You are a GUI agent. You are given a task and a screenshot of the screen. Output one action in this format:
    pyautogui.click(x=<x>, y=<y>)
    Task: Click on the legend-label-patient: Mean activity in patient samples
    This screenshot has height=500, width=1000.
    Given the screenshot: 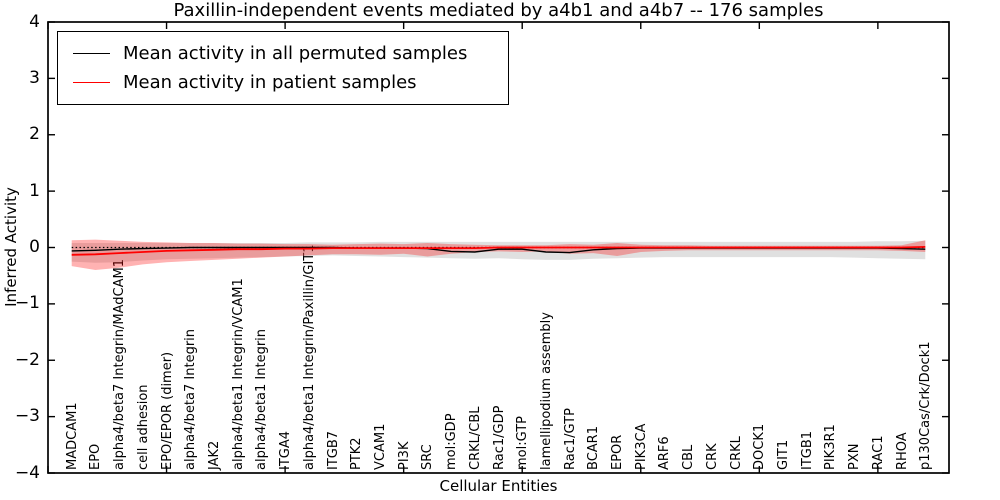 What is the action you would take?
    pyautogui.click(x=270, y=82)
    